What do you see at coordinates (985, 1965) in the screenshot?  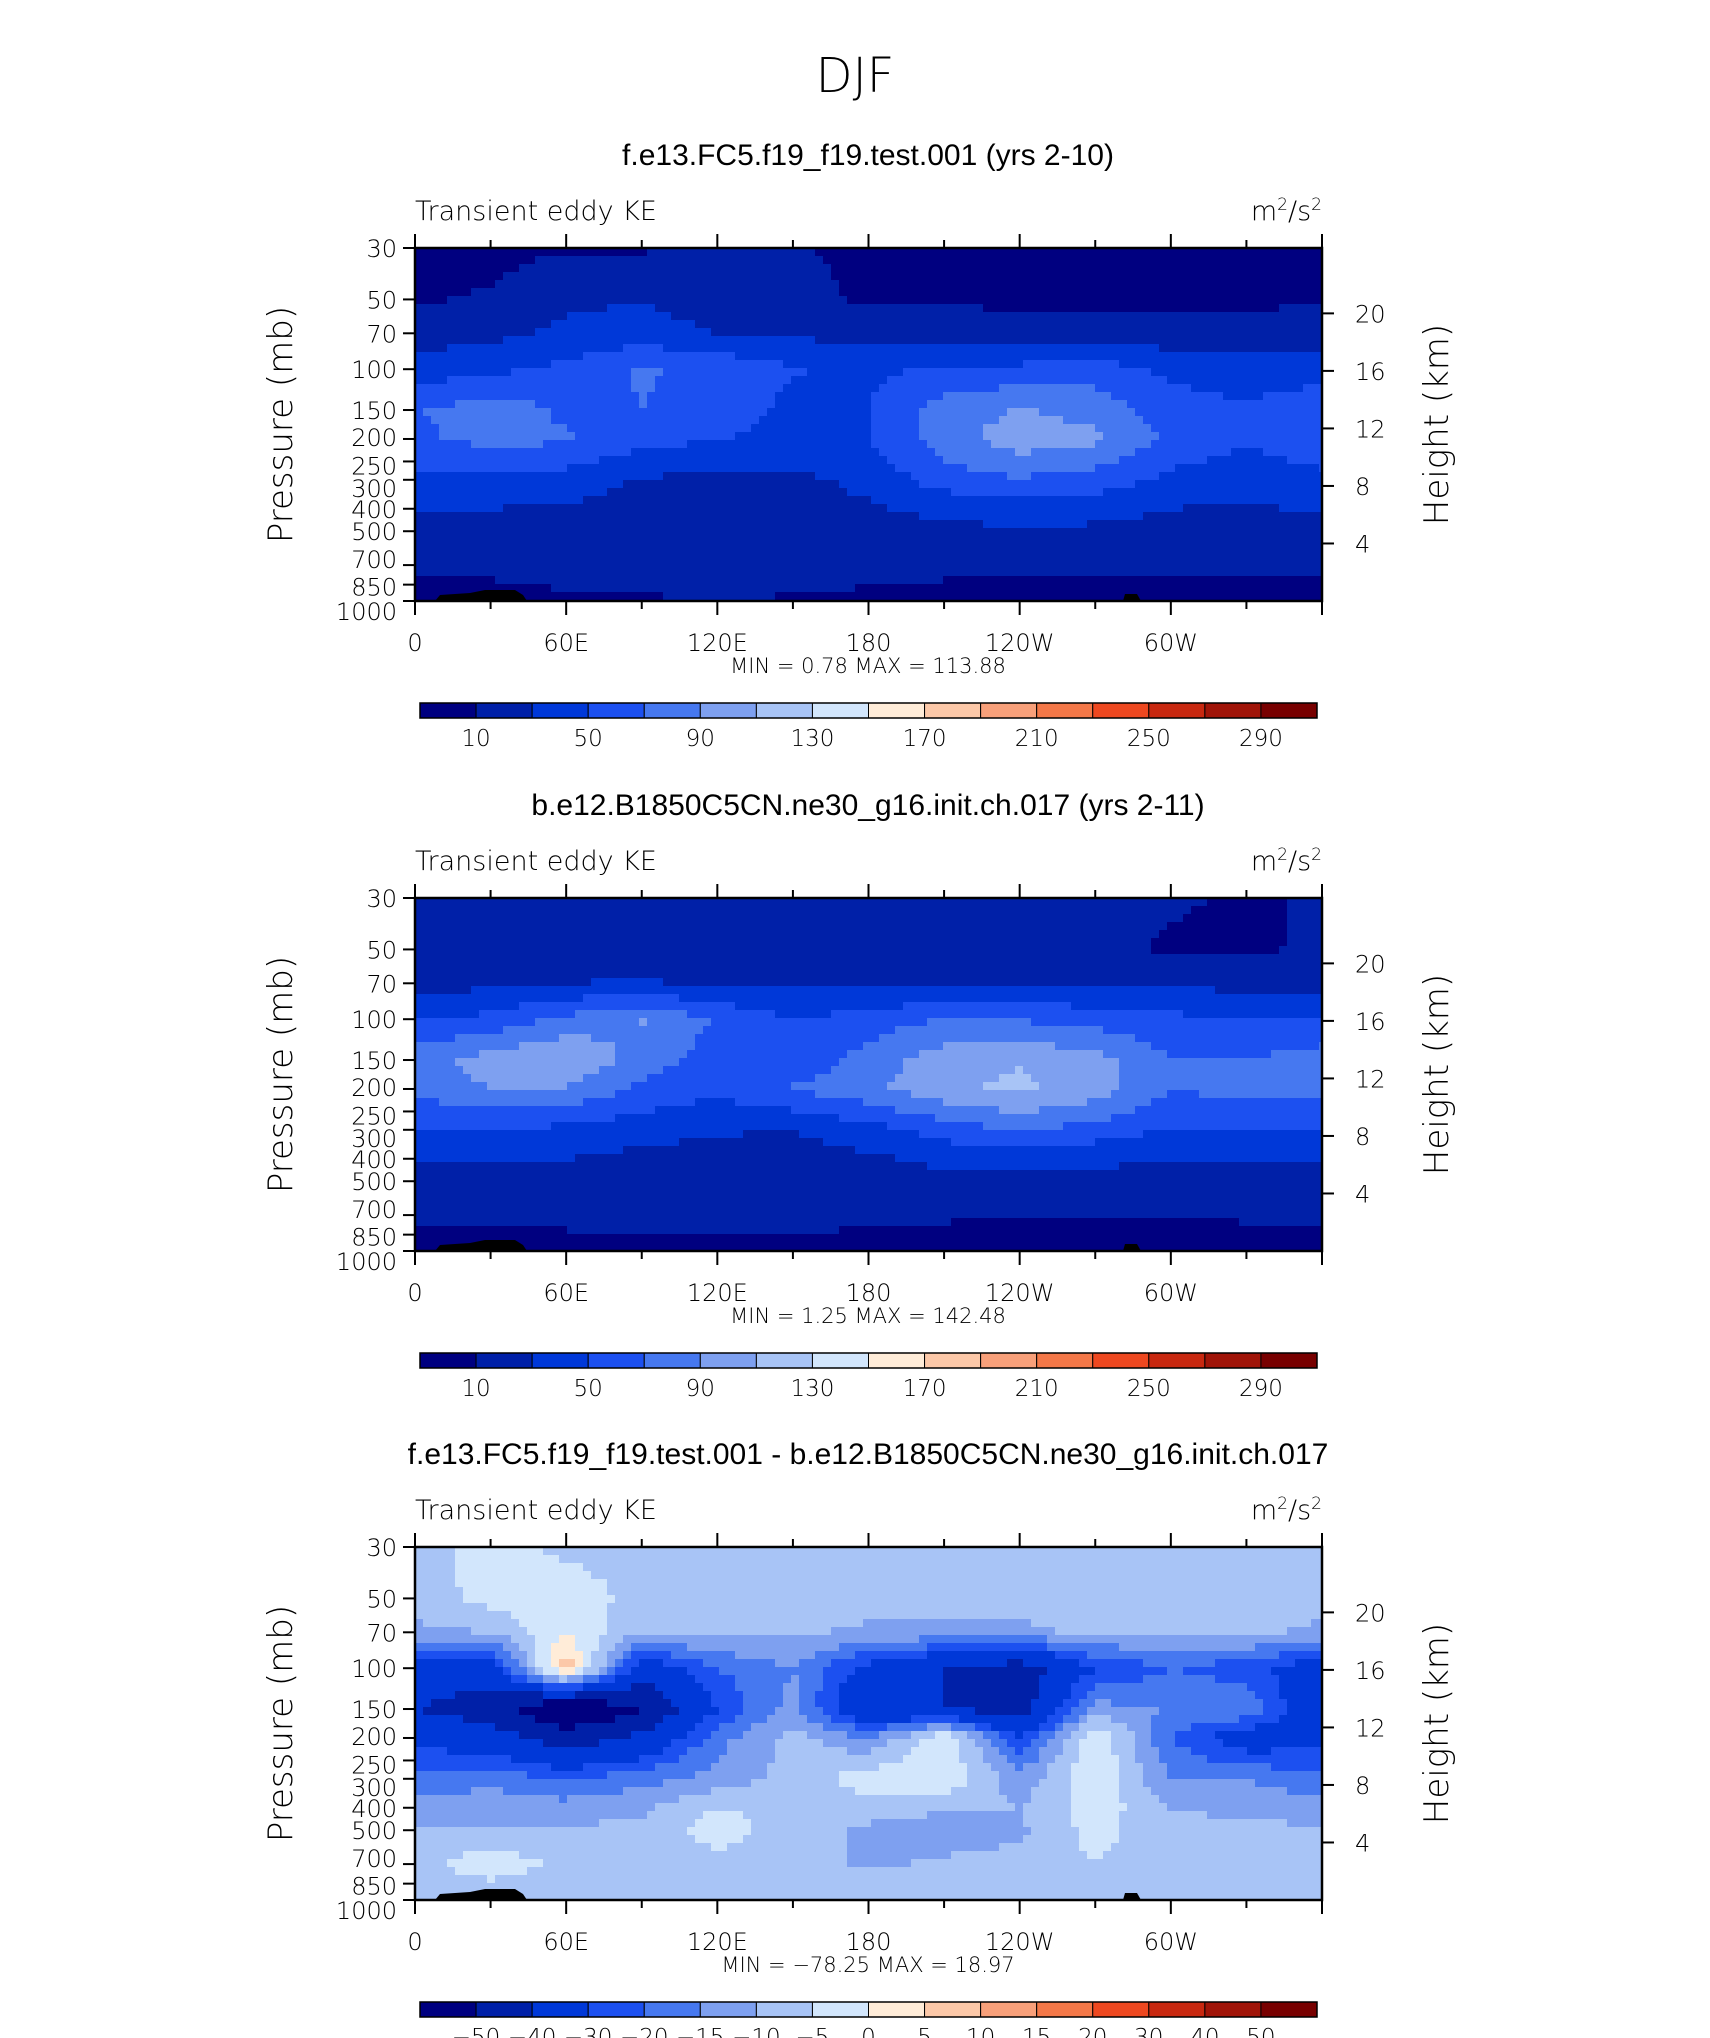 I see `max-value: 18.97` at bounding box center [985, 1965].